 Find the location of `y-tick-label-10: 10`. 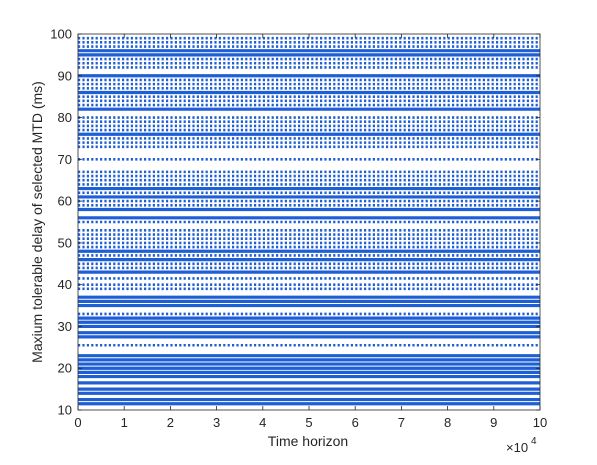

y-tick-label-10: 10 is located at coordinates (65, 410).